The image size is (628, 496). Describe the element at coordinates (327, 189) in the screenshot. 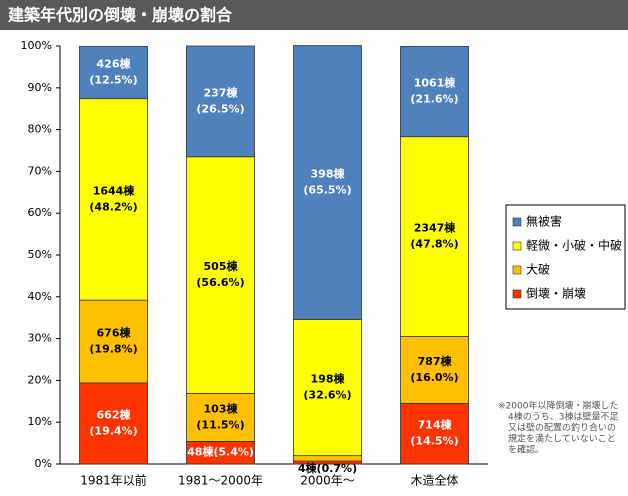

I see `value-label: (65.5%)` at that location.